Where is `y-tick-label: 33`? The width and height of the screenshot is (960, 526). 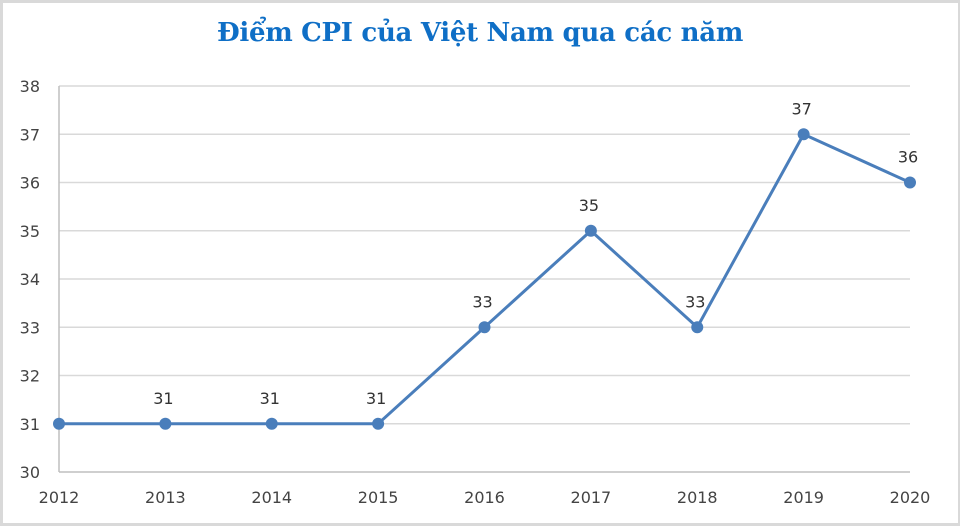
y-tick-label: 33 is located at coordinates (30, 327).